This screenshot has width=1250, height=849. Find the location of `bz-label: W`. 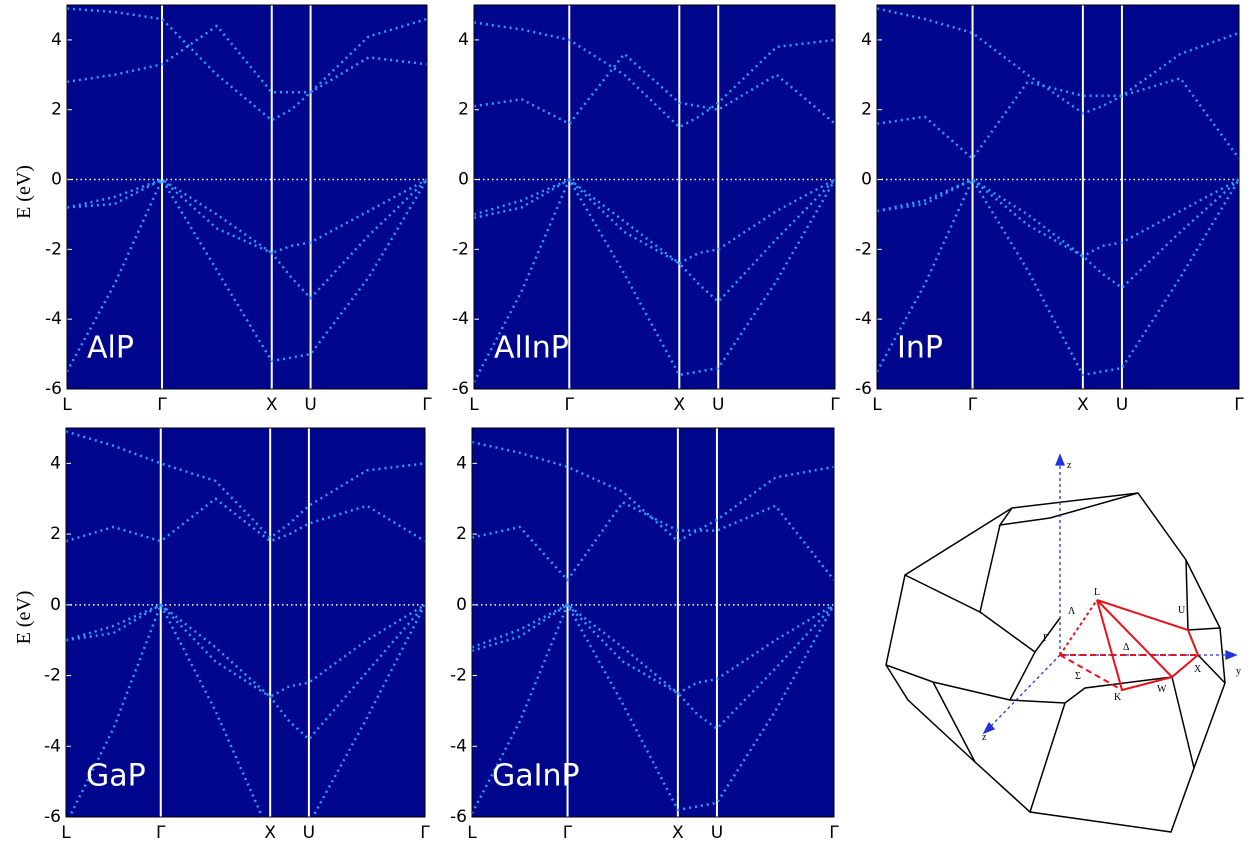

bz-label: W is located at coordinates (1162, 689).